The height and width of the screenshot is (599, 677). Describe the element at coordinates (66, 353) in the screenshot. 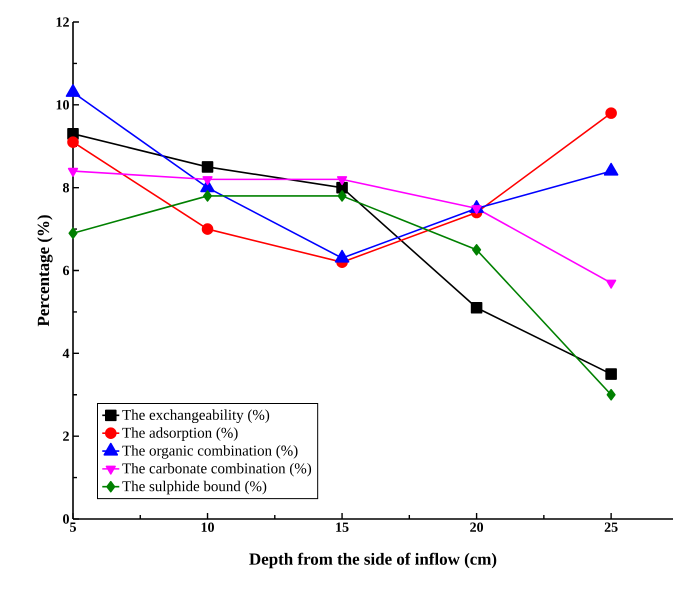

I see `y-tick-label: 4` at that location.